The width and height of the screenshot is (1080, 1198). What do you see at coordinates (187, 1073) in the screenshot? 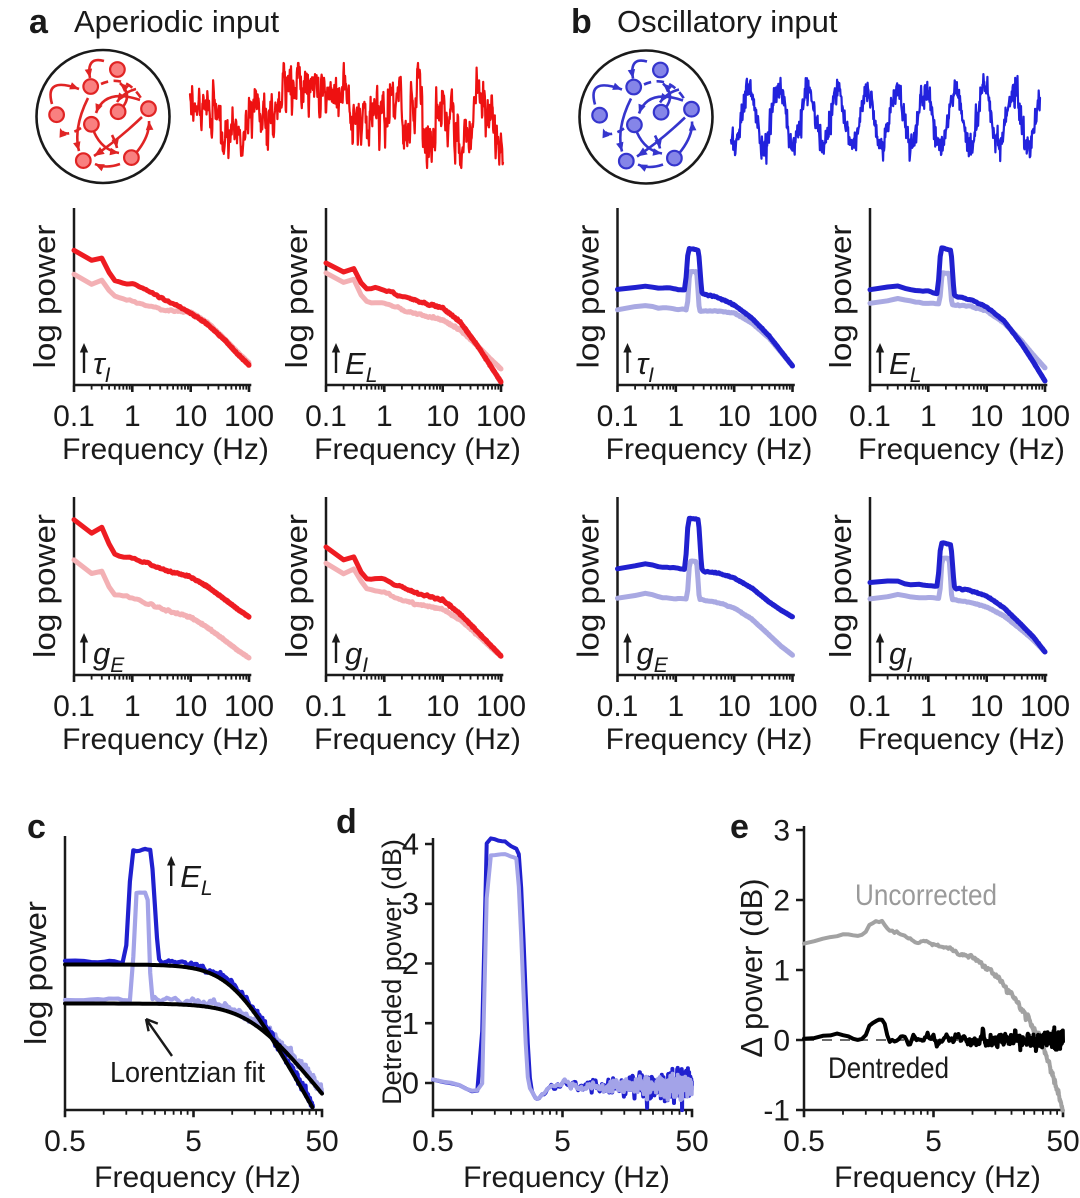
I see `svg-text: Lorentzian fit` at bounding box center [187, 1073].